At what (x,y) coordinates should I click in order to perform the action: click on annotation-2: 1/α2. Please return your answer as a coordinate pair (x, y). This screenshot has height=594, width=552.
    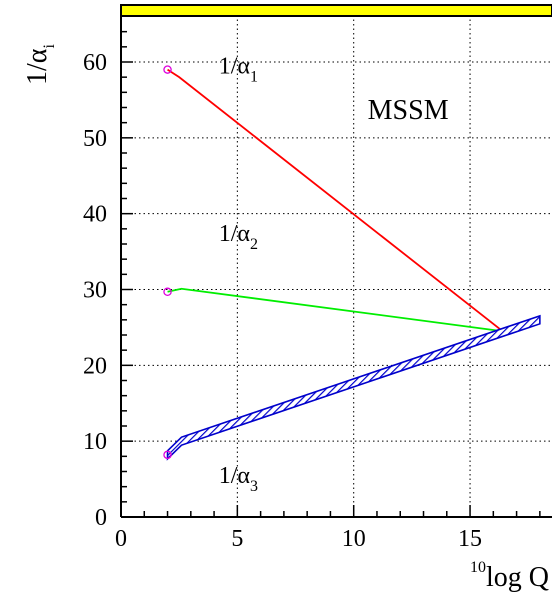
    Looking at the image, I should click on (238, 237).